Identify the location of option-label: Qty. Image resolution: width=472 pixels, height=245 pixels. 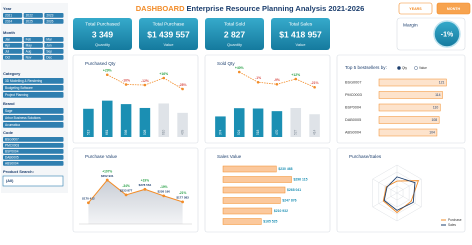
(404, 68).